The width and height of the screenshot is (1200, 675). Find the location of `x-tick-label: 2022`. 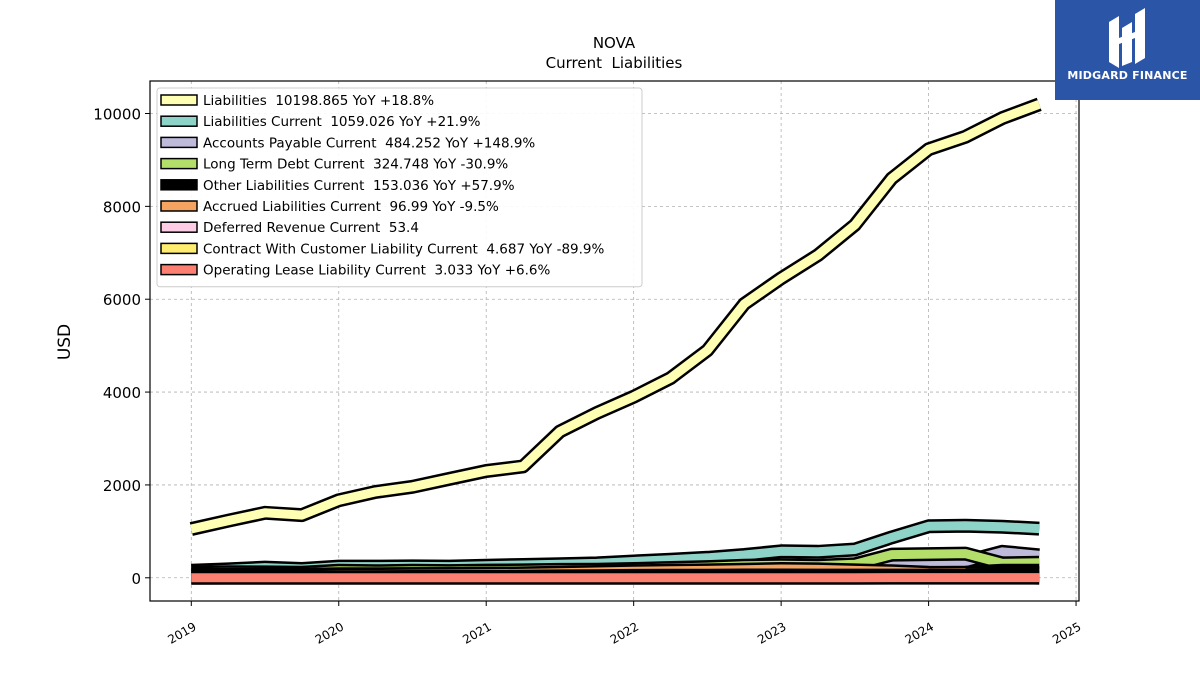

x-tick-label: 2022 is located at coordinates (624, 632).